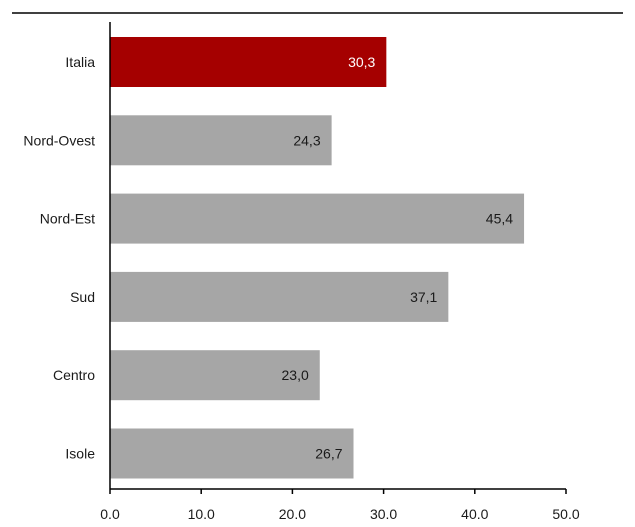  I want to click on x-tick-label: 40.0, so click(474, 514).